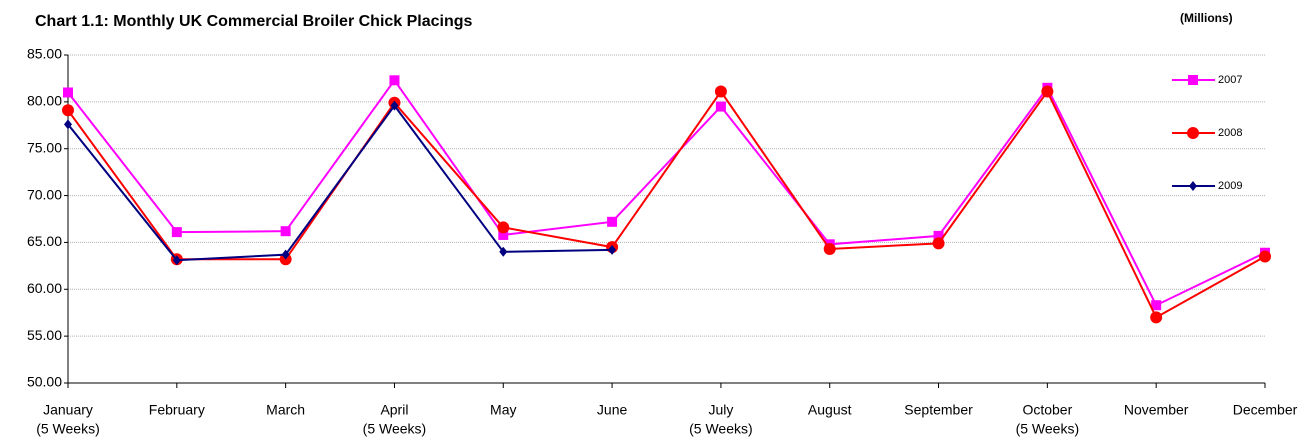  I want to click on x-tick-label: October, so click(1047, 410).